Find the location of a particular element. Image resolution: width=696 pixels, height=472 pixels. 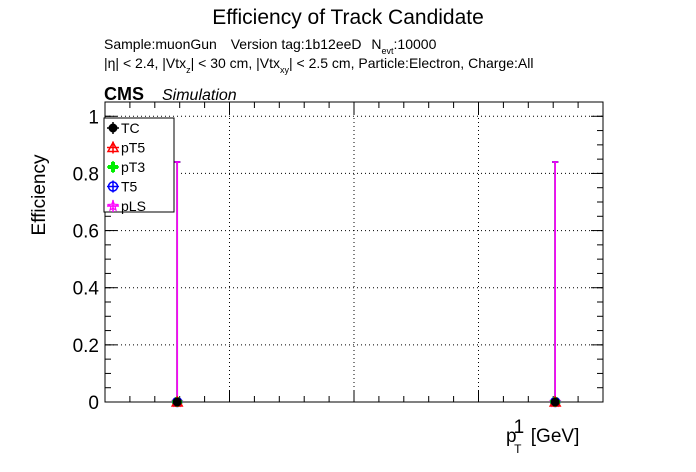

x-axis-label: p1 T [GeV] is located at coordinates (542, 436).